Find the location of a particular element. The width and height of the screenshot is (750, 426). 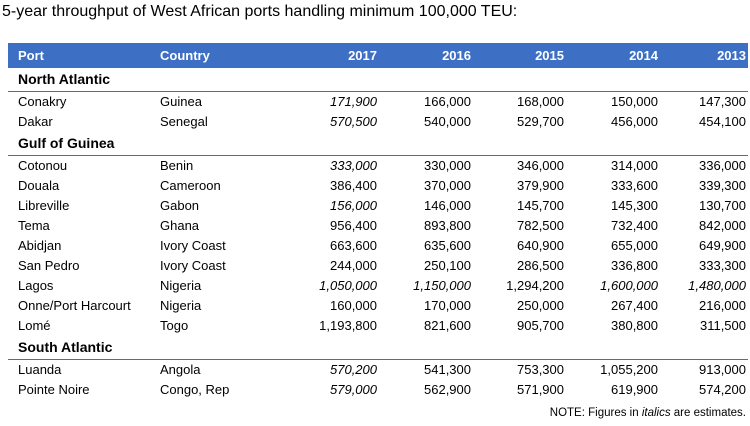

teu-value-cell: 1,150,000 is located at coordinates (442, 285).